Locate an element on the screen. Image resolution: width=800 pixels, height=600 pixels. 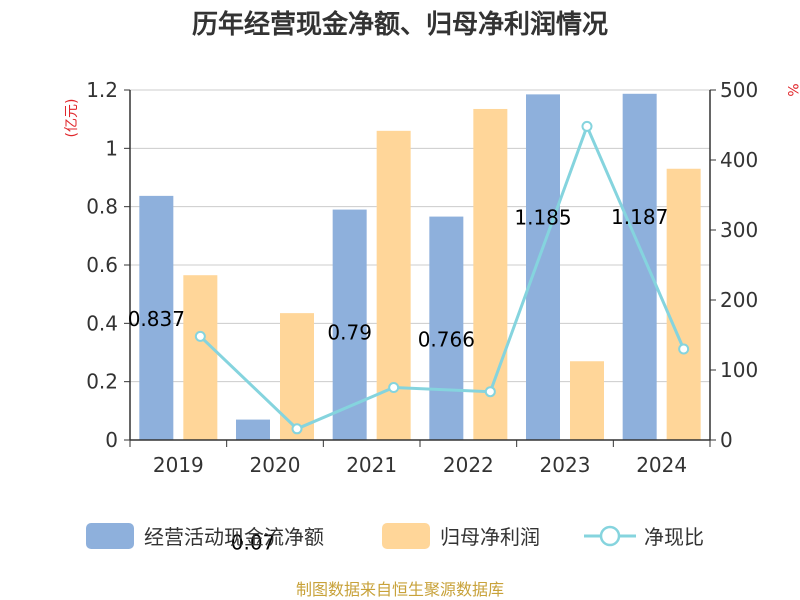
chart-title: 历年经营现金净额、归母净利润情况 is located at coordinates (400, 24).